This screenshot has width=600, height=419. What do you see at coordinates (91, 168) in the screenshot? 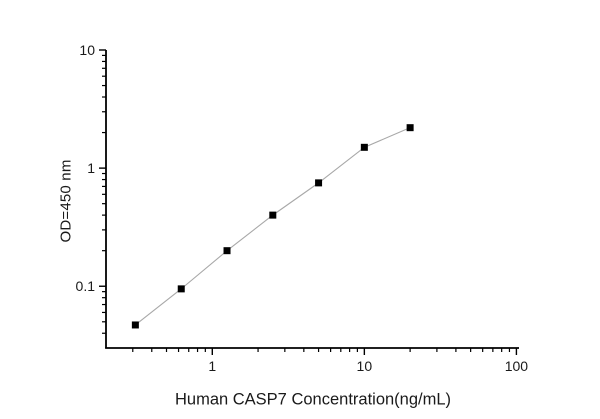
I see `y-tick-label: 1` at bounding box center [91, 168].